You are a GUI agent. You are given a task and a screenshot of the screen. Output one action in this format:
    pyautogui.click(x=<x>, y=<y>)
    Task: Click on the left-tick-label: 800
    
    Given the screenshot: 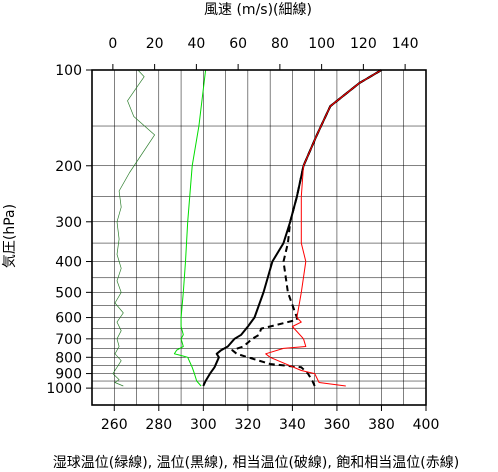 What is the action you would take?
    pyautogui.click(x=68, y=358)
    